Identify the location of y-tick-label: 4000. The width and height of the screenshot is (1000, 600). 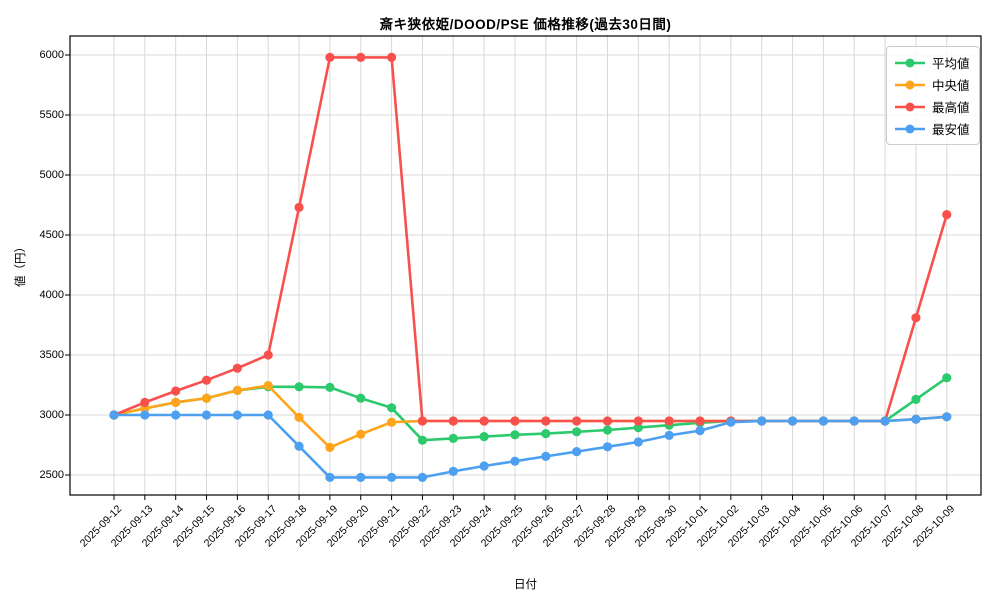
(51, 294).